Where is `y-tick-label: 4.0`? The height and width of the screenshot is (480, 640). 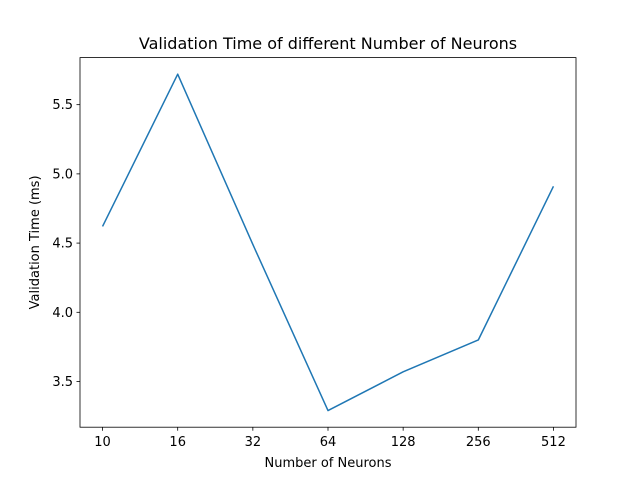 y-tick-label: 4.0 is located at coordinates (62, 313).